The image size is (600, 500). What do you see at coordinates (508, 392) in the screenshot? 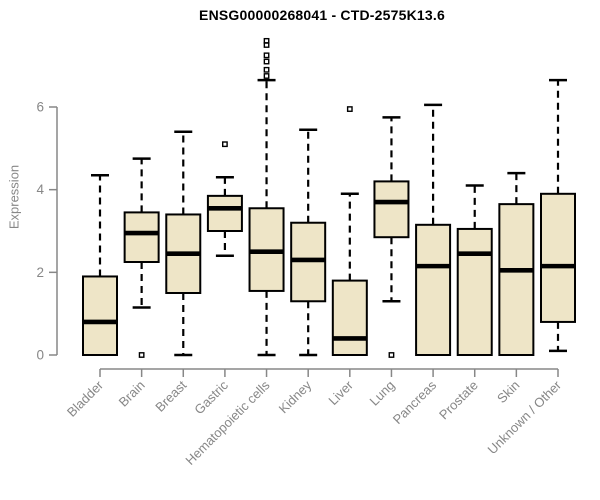
I see `x-category-label: Skin` at bounding box center [508, 392].